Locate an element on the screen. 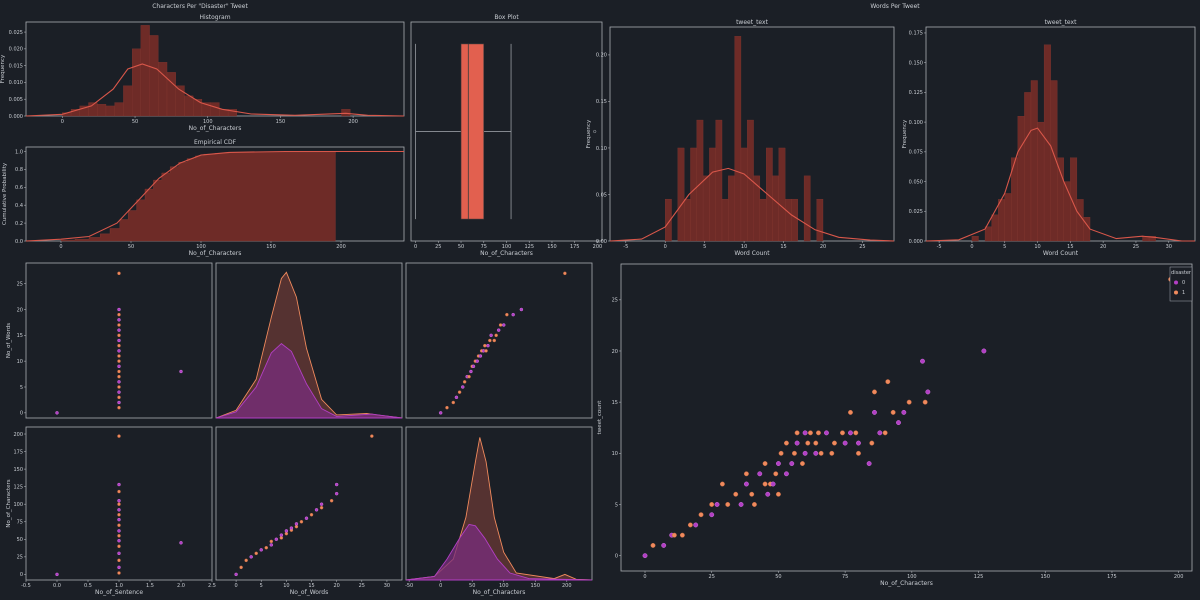 Image resolution: width=1200 pixels, height=600 pixels. scatter_words_vs_chars-ytick-label: 5 is located at coordinates (616, 505).